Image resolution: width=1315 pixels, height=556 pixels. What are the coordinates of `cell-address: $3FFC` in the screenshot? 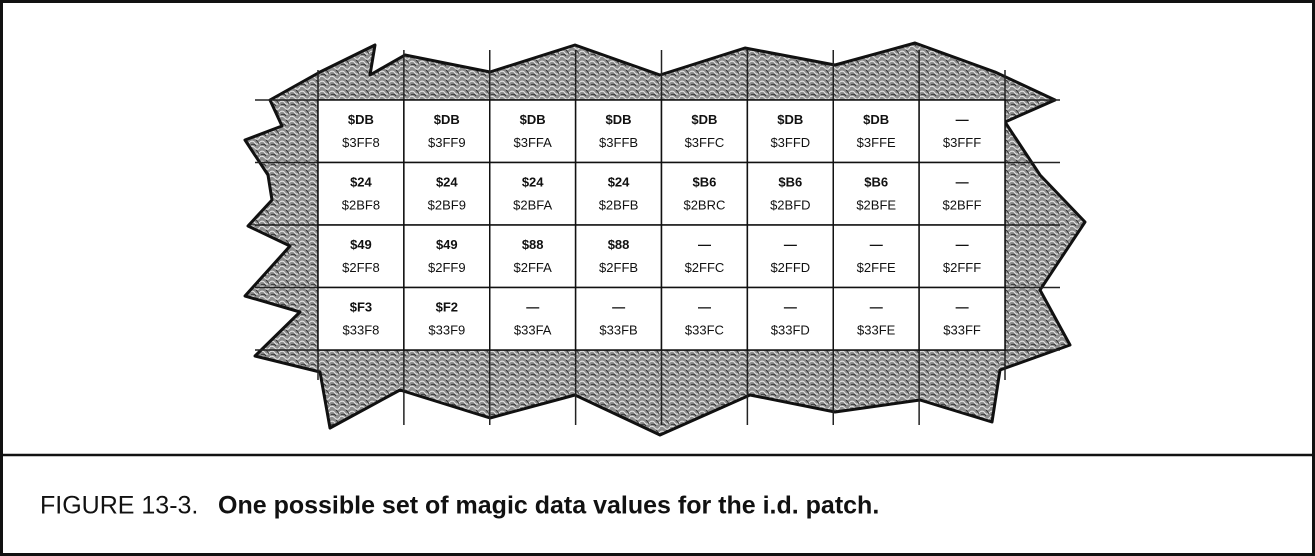 It's located at (705, 142).